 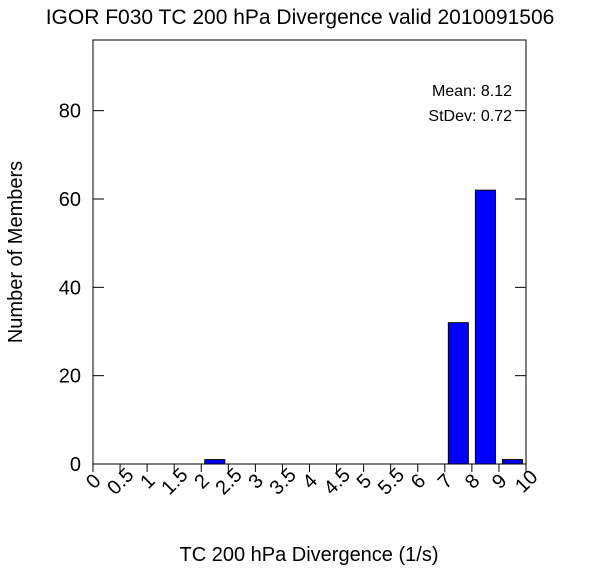 What do you see at coordinates (364, 481) in the screenshot?
I see `x-tick-label: 5` at bounding box center [364, 481].